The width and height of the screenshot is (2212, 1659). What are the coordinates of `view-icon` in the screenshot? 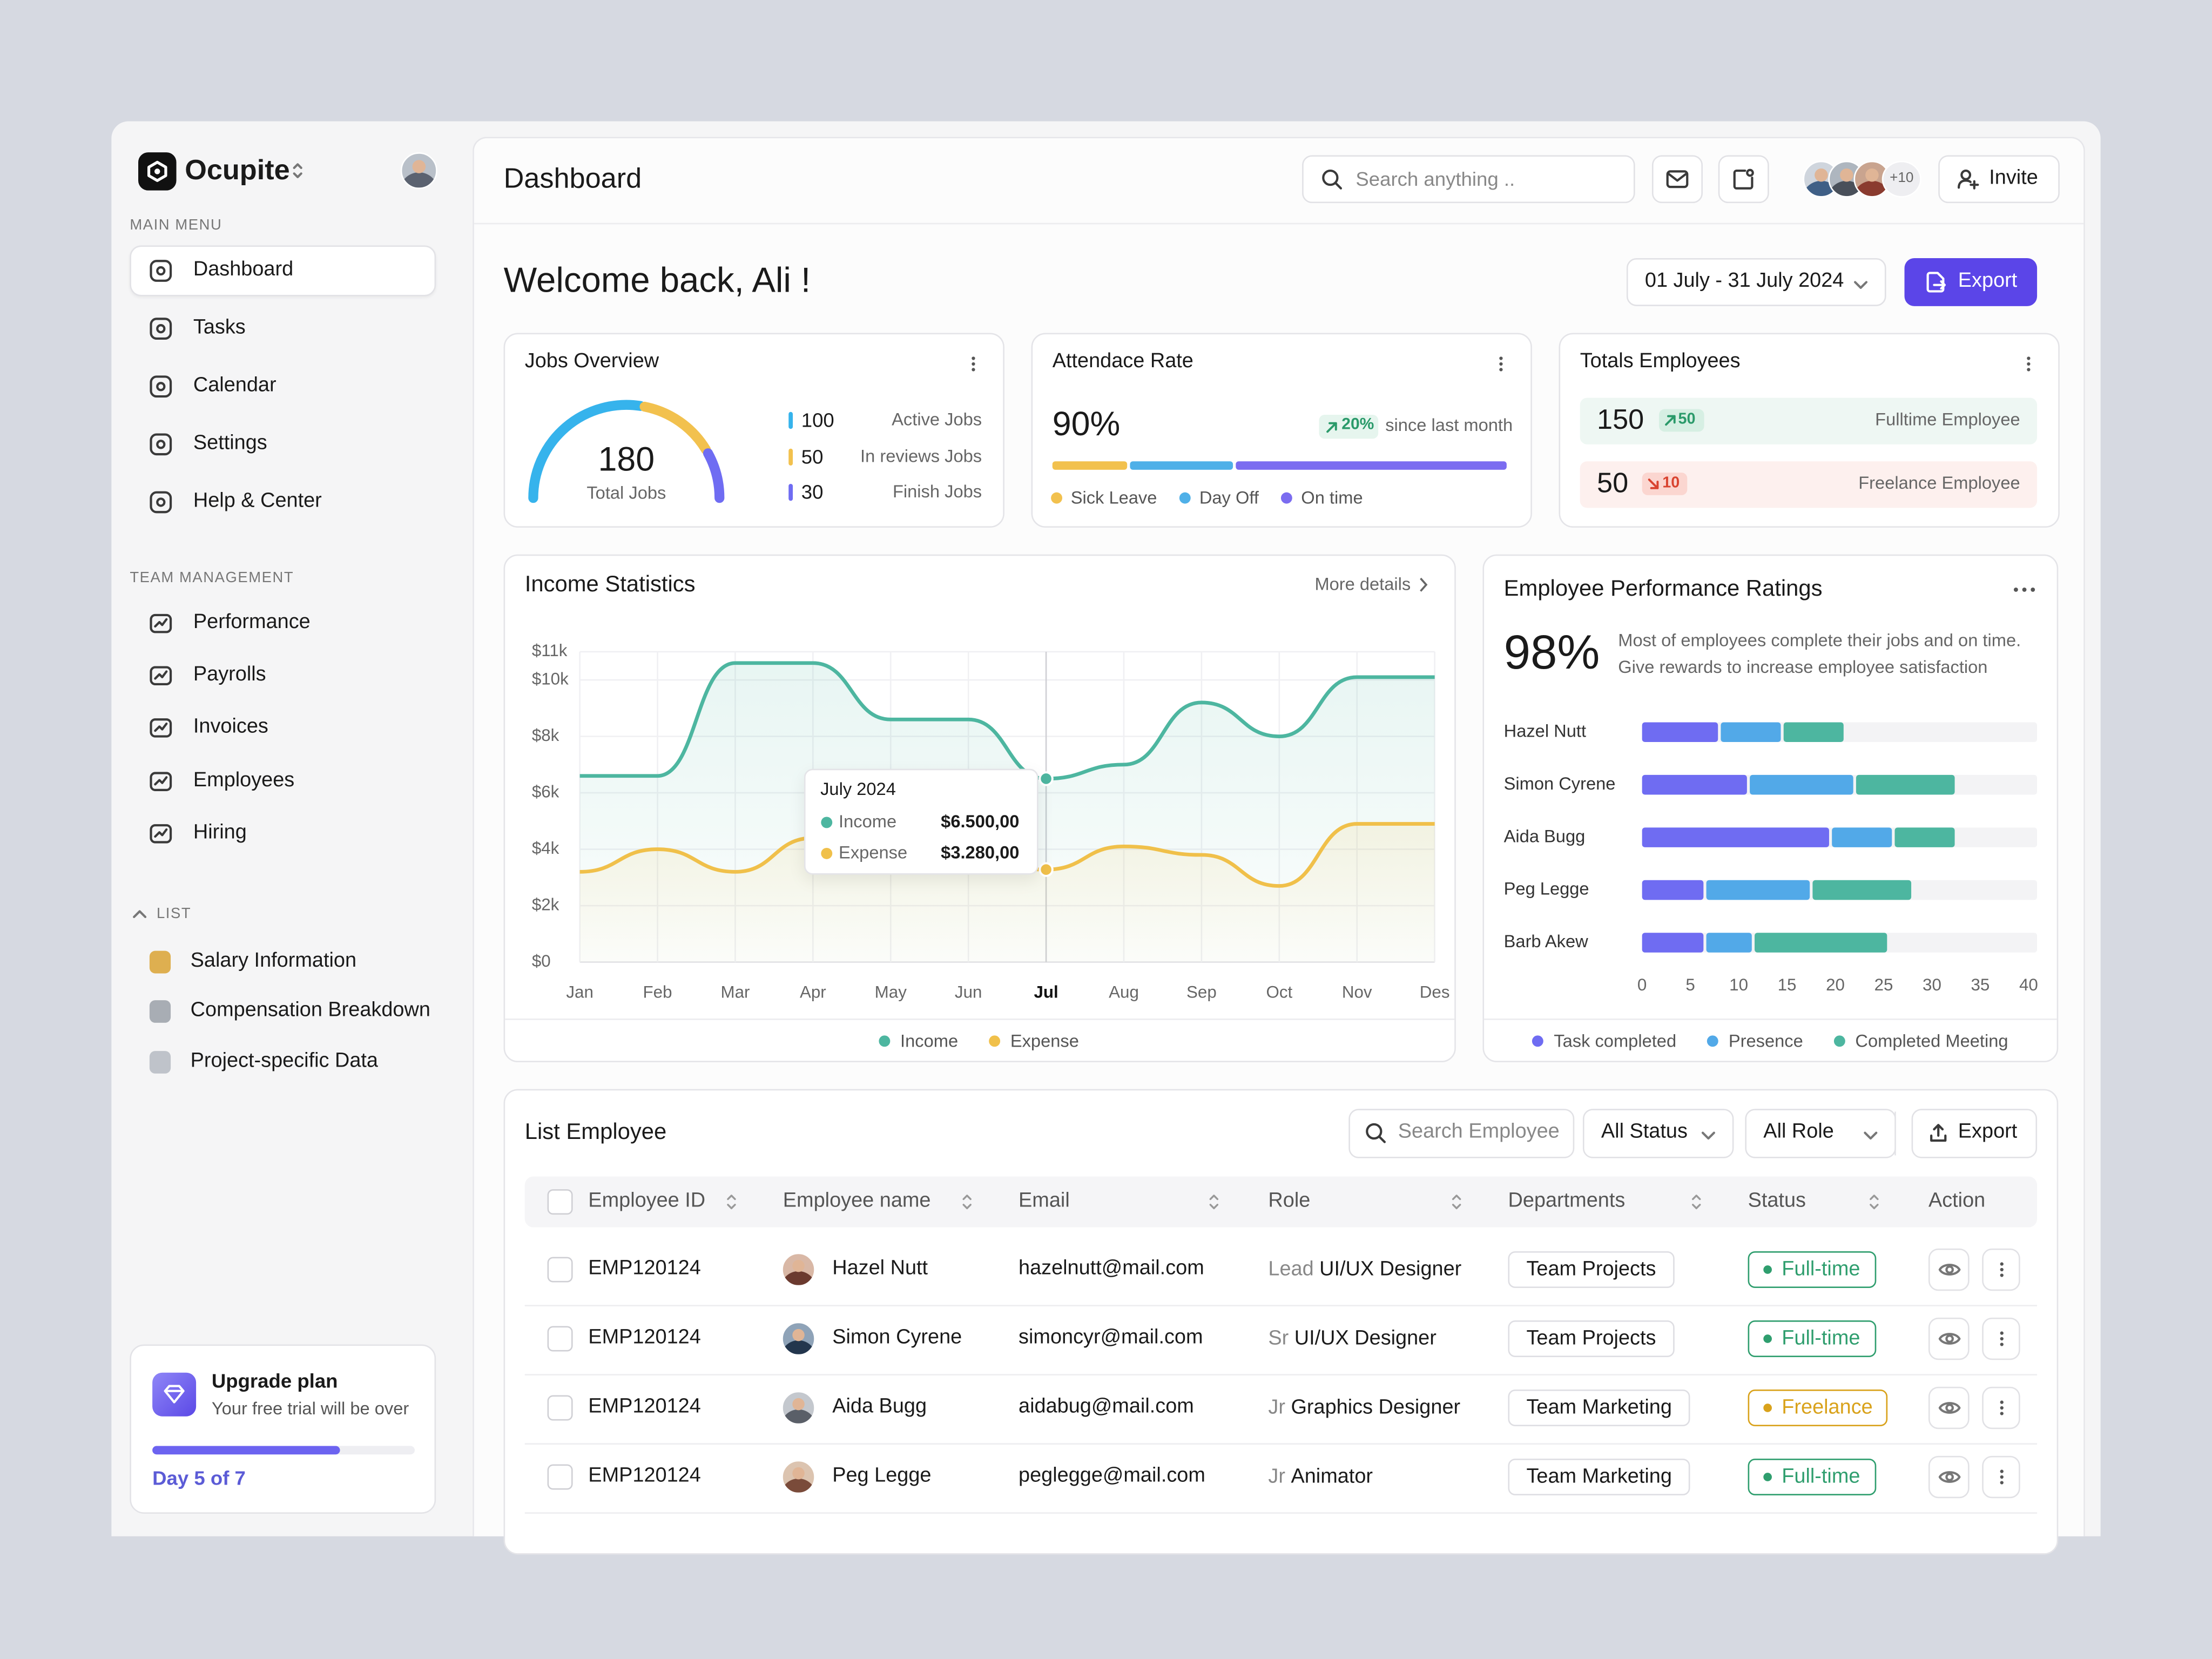 It's located at (1949, 1339).